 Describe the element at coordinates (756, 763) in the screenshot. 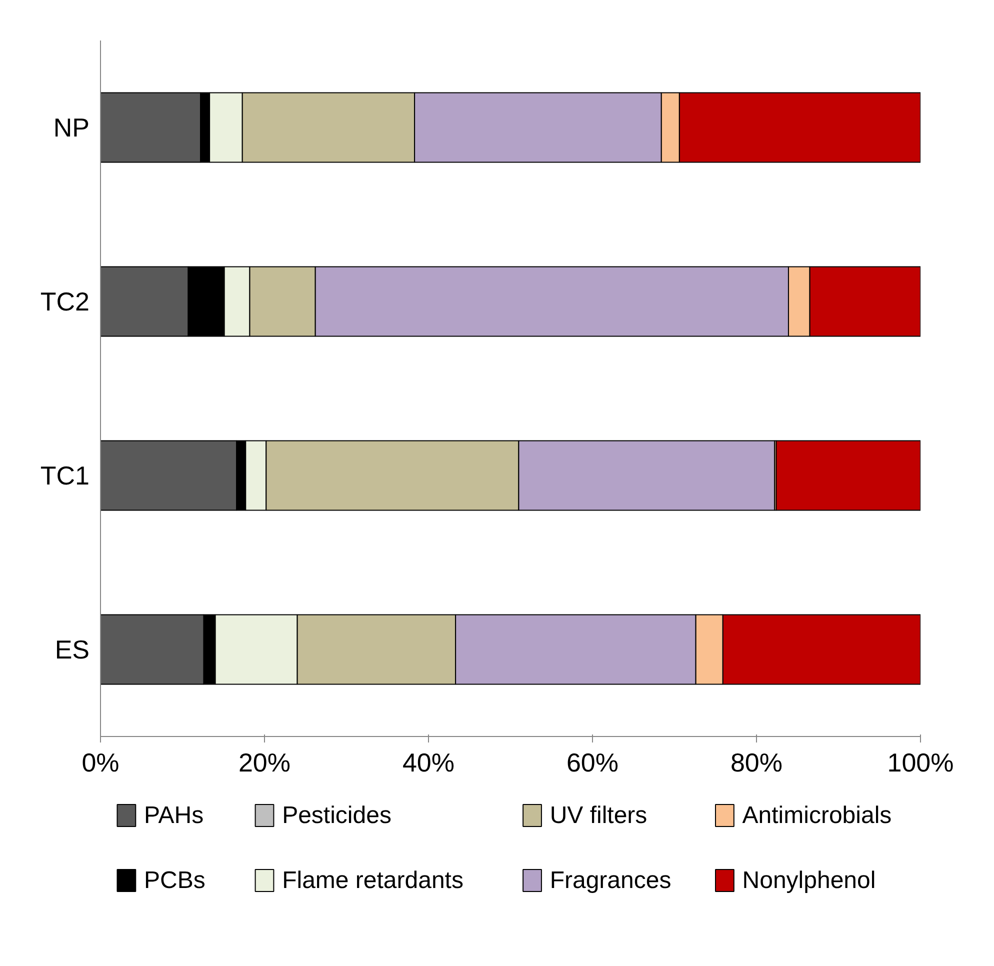

I see `x-tick-label: 80%` at that location.